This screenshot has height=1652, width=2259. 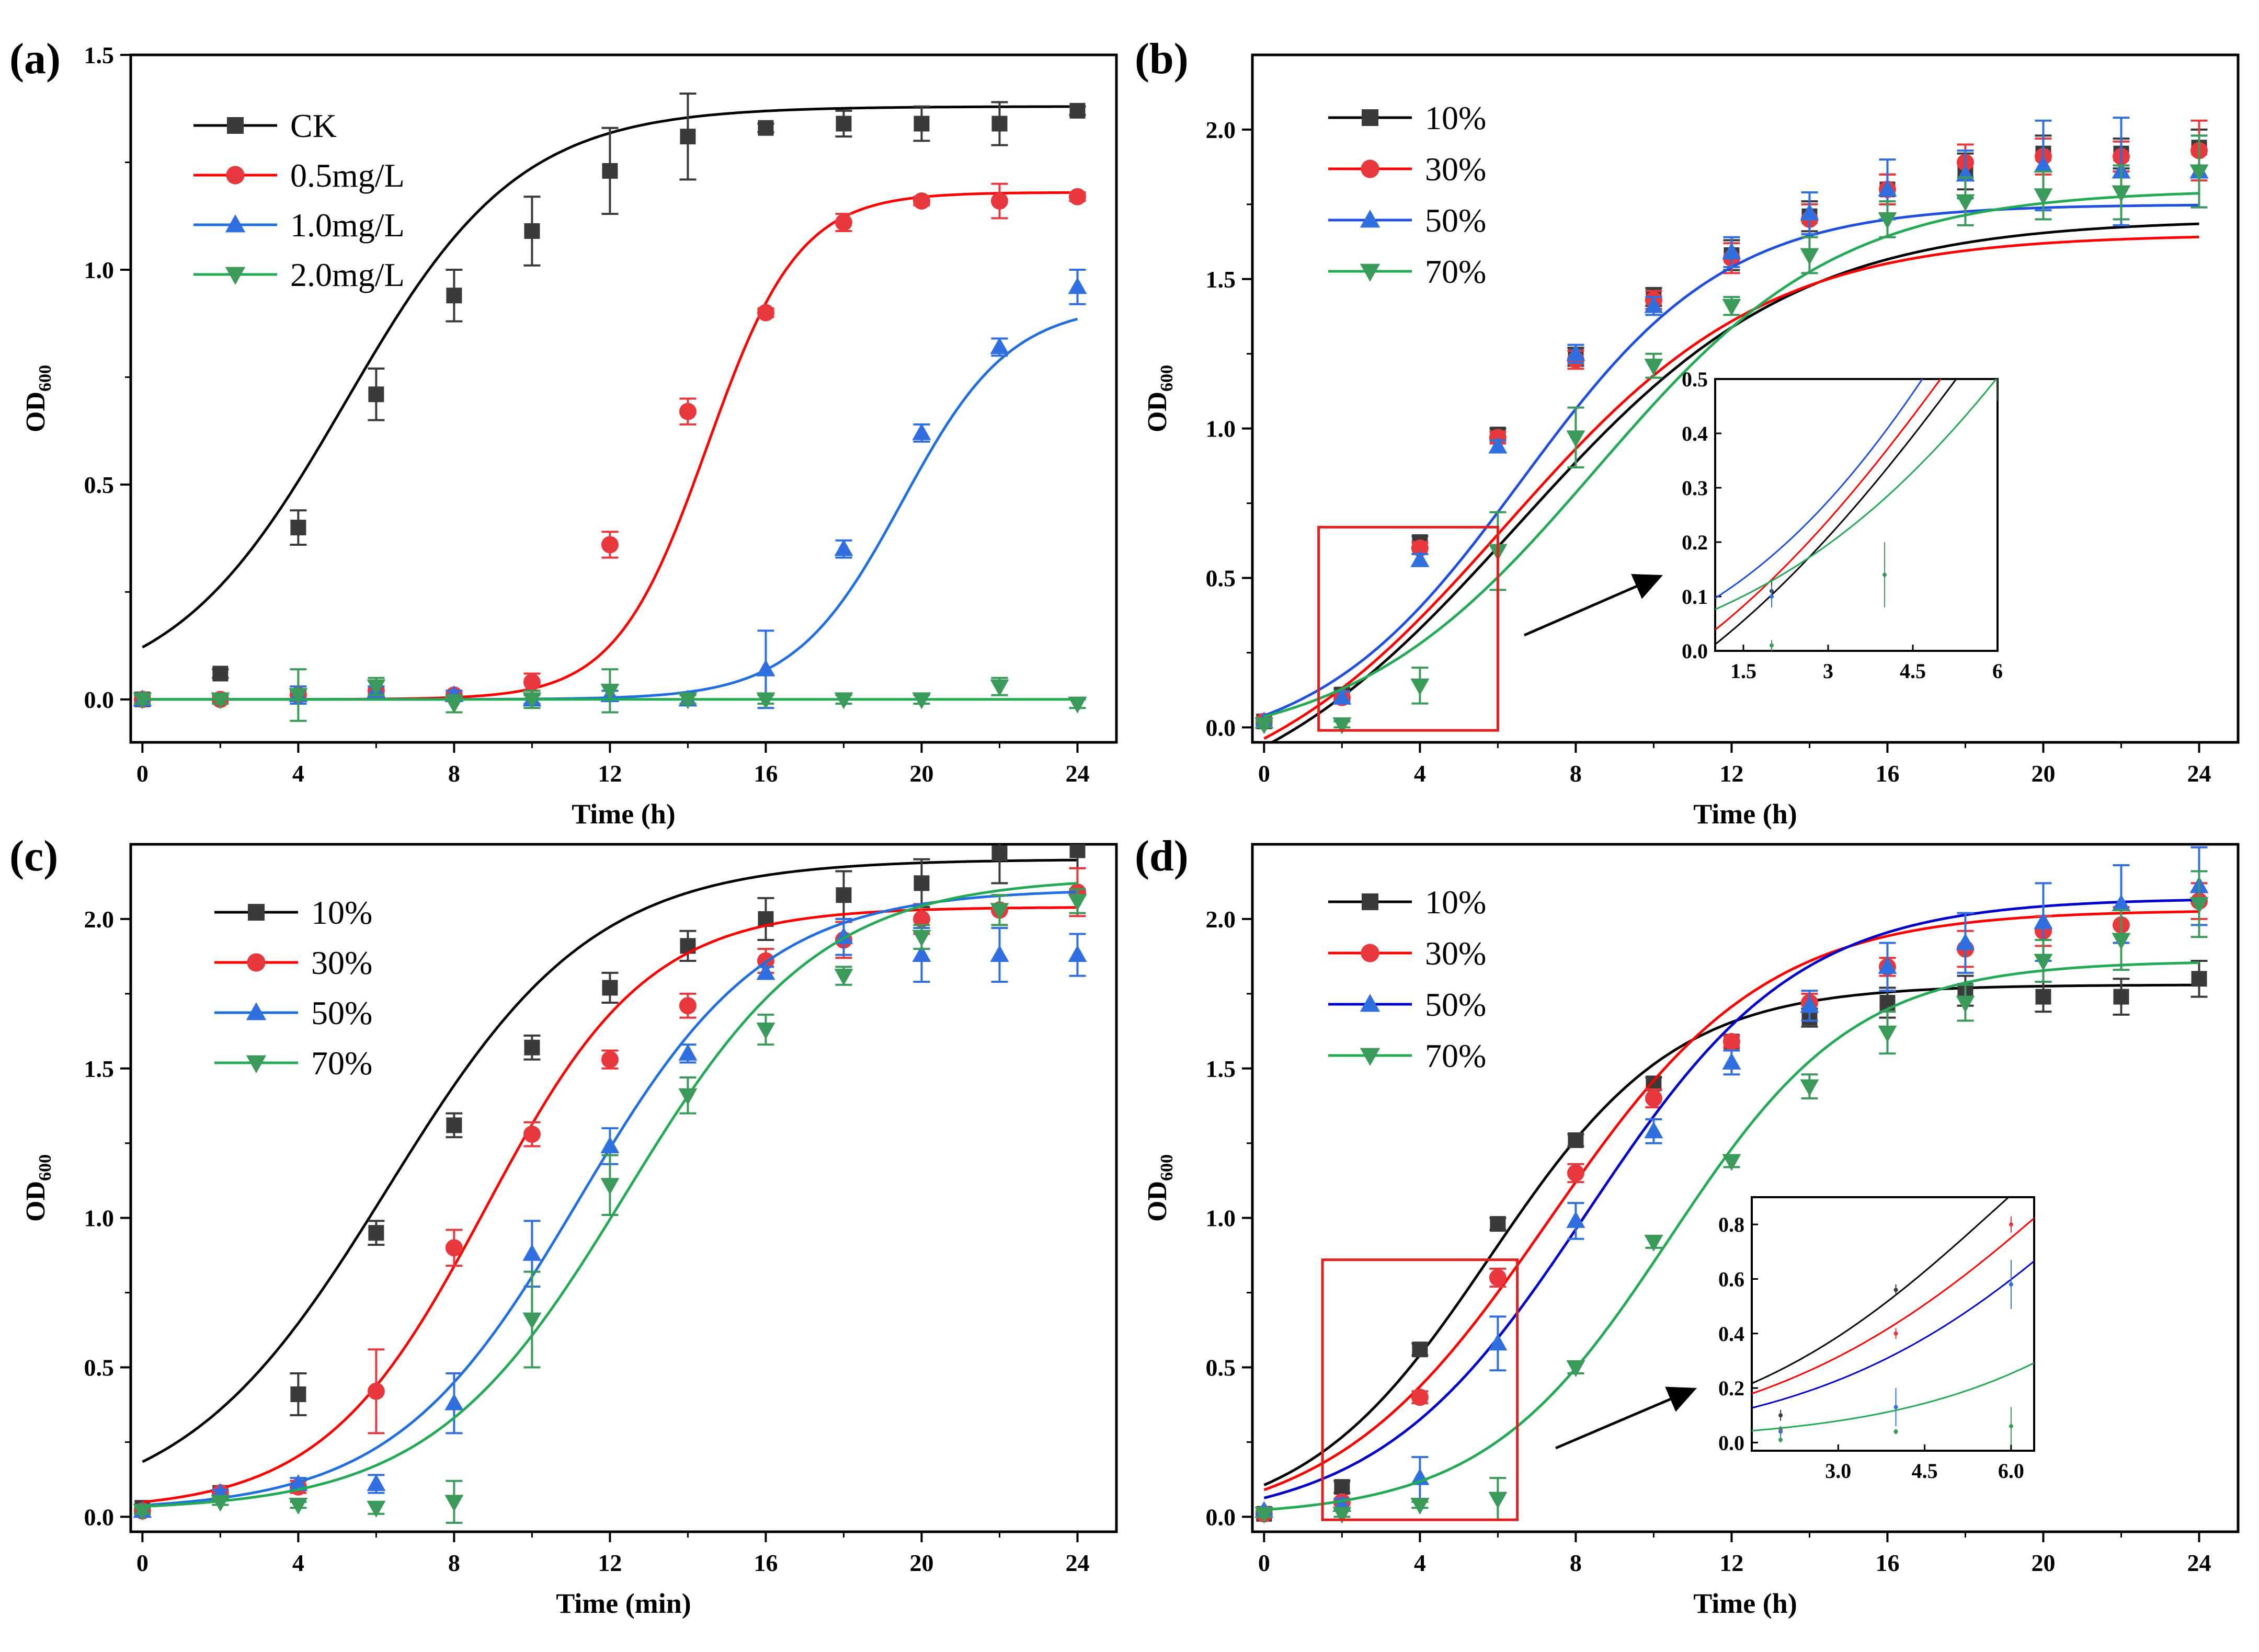 I want to click on legend-label: 10%, so click(x=1456, y=117).